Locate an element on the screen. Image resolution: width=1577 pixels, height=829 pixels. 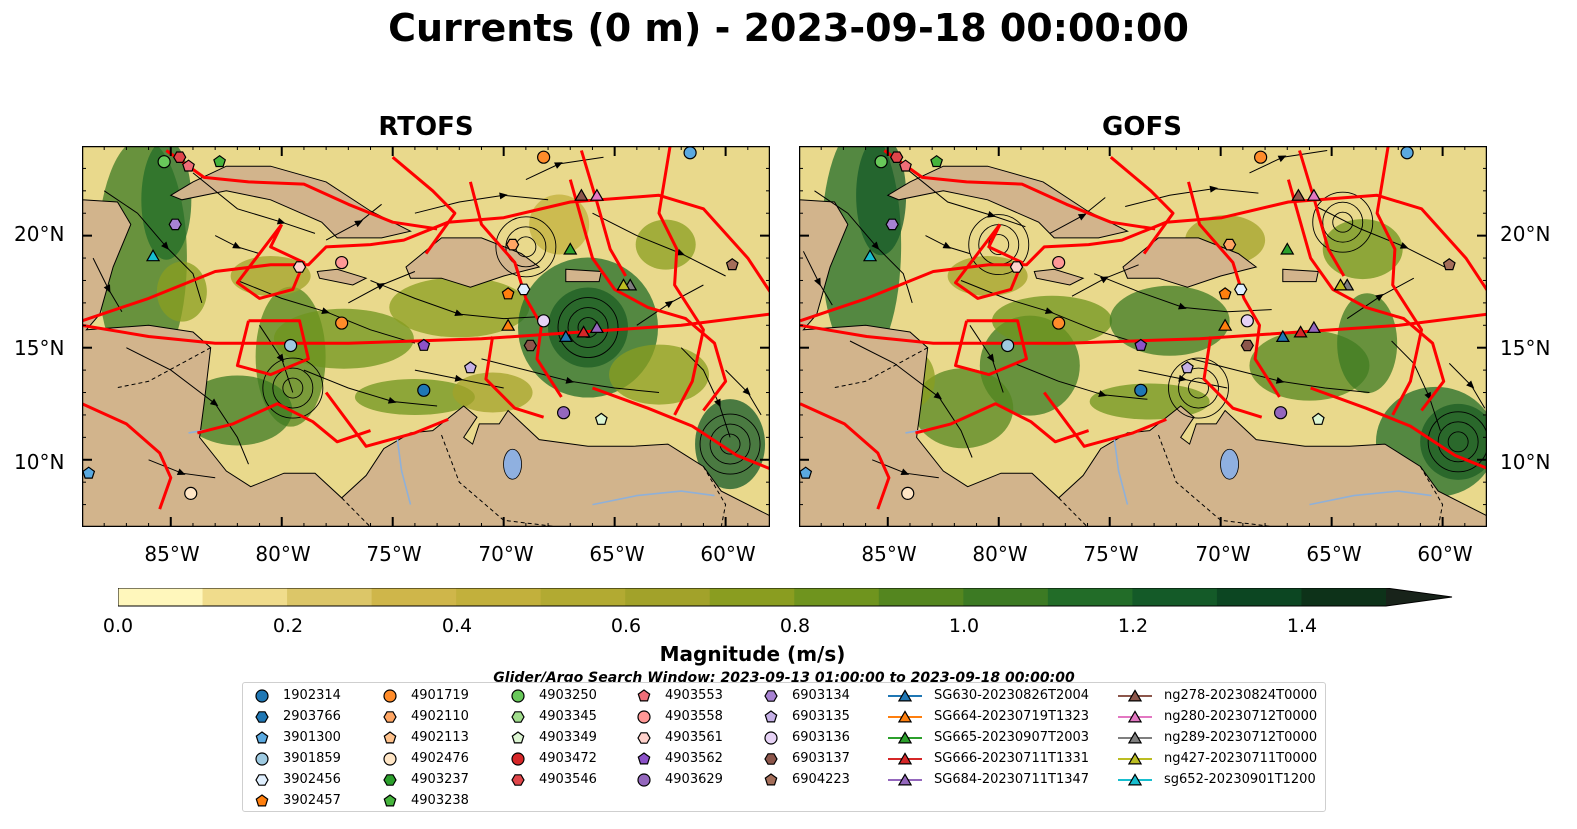
rtofs-lake-maracaibo is located at coordinates (512, 464).